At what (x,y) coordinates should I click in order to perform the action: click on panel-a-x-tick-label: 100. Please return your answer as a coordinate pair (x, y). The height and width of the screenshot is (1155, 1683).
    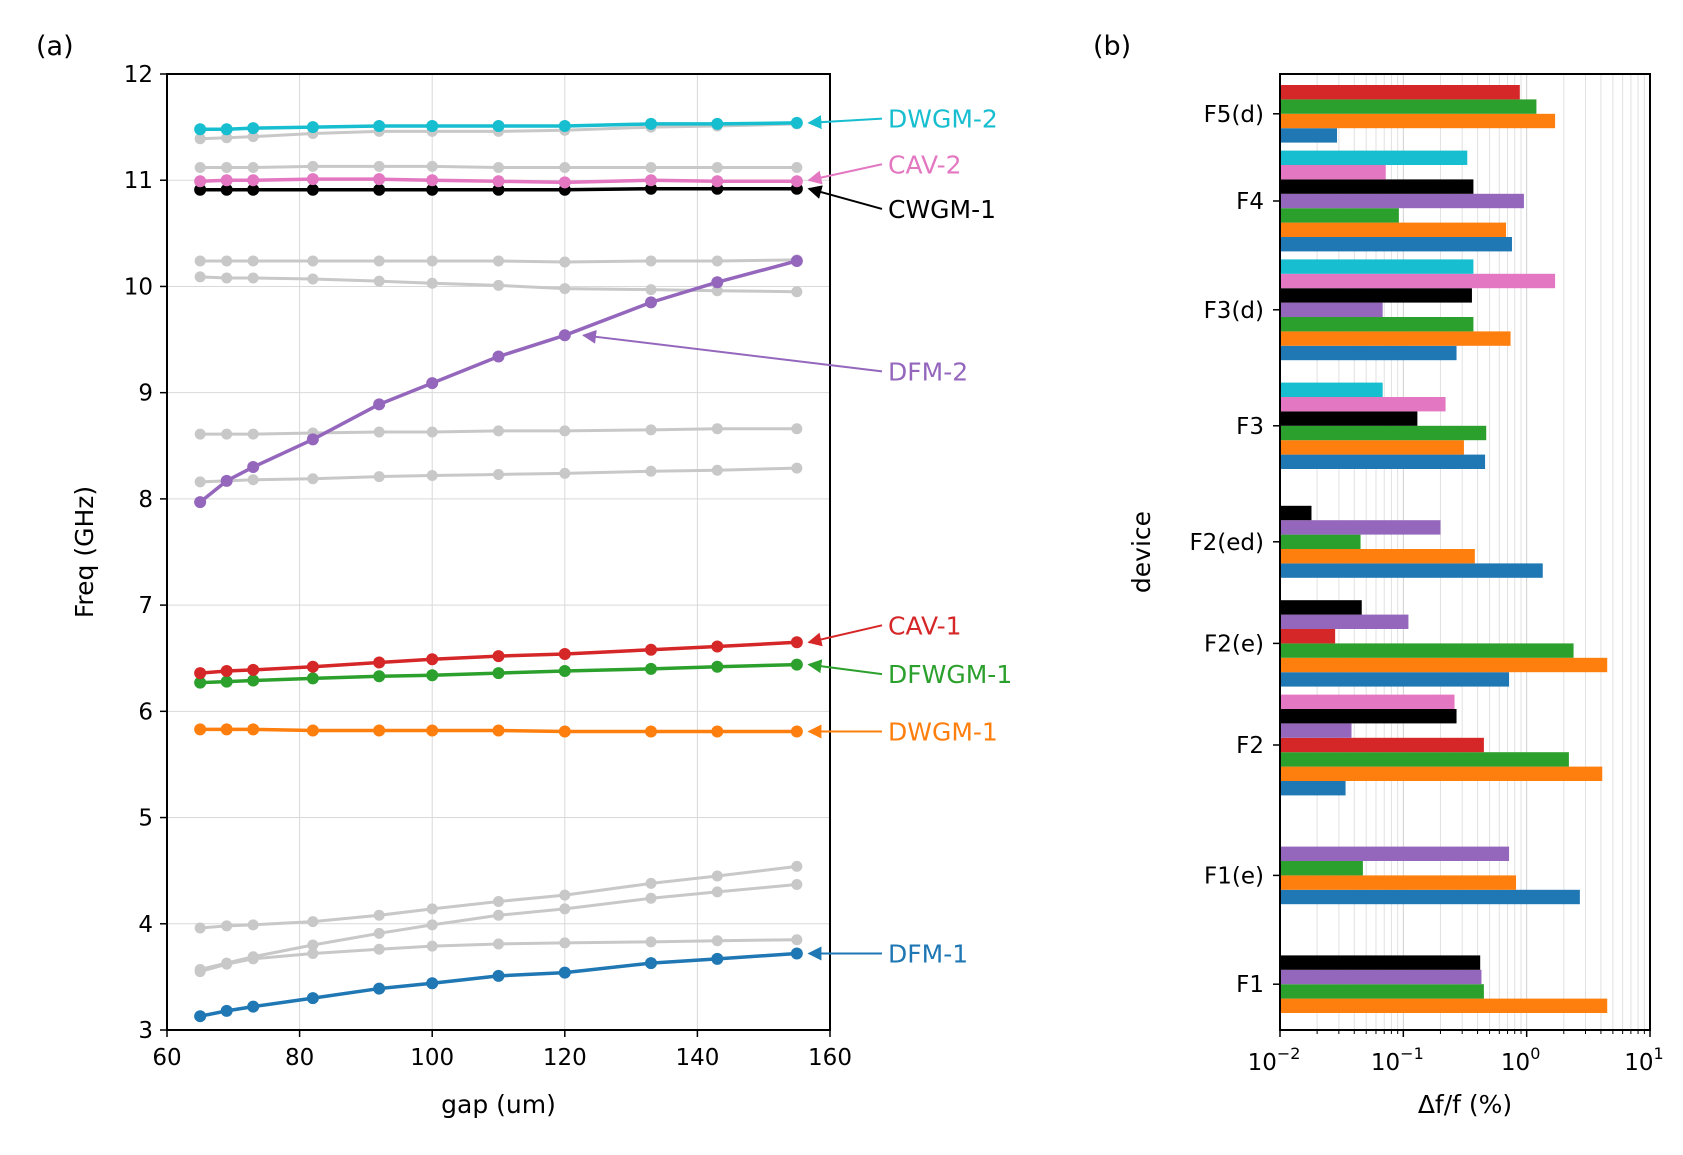
    Looking at the image, I should click on (432, 1058).